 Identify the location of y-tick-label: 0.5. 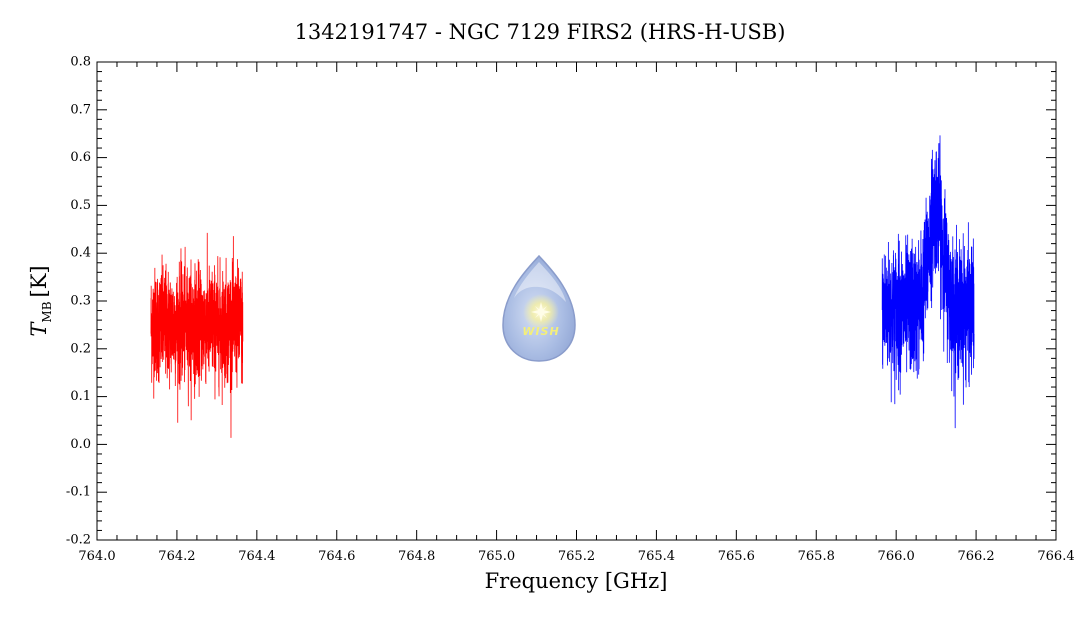
(80, 205).